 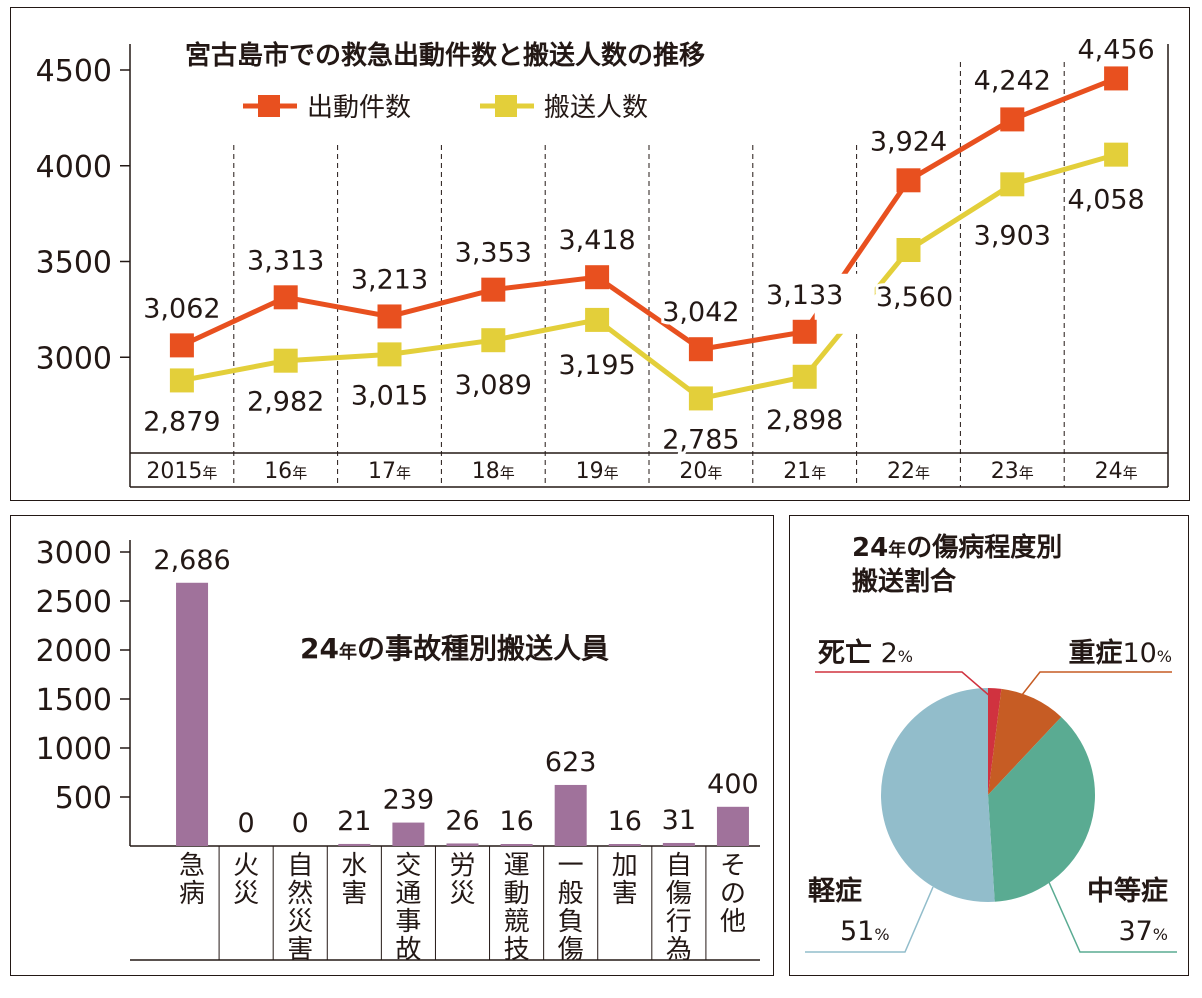 What do you see at coordinates (445, 55) in the screenshot?
I see `line-chart-title: 宮古島市での救急出動件数と搬送人数の推移` at bounding box center [445, 55].